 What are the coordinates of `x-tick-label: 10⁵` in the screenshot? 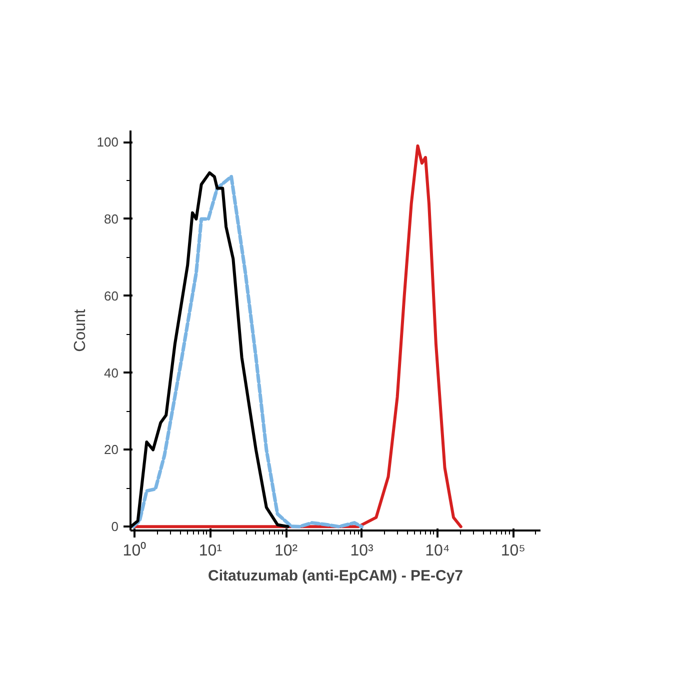 It's located at (513, 551).